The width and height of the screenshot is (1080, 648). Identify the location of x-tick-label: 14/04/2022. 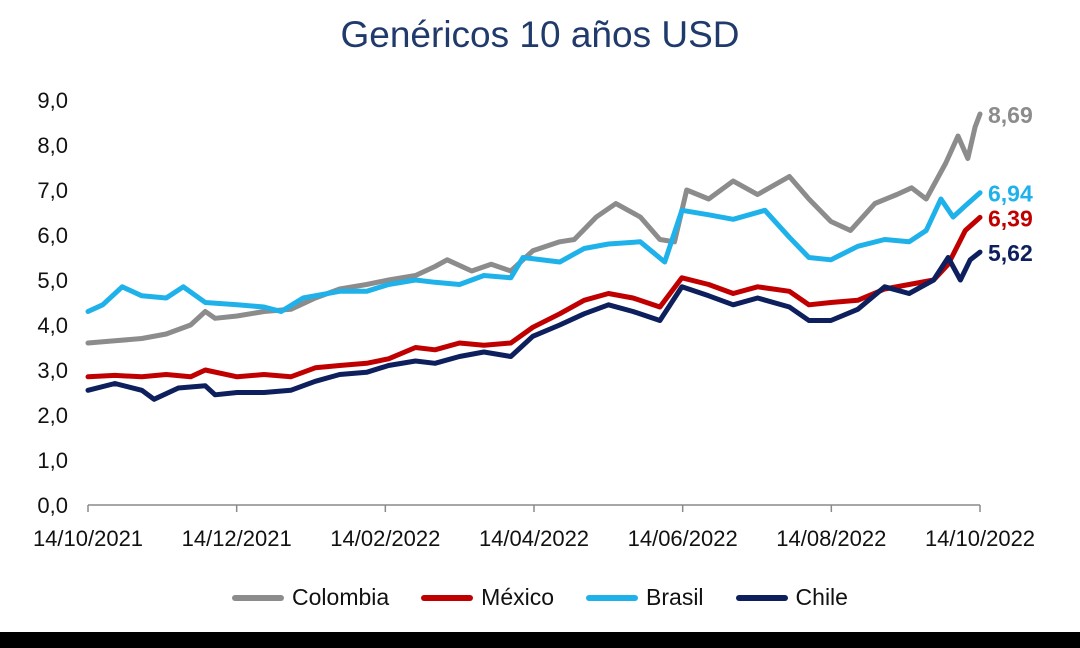
(534, 538).